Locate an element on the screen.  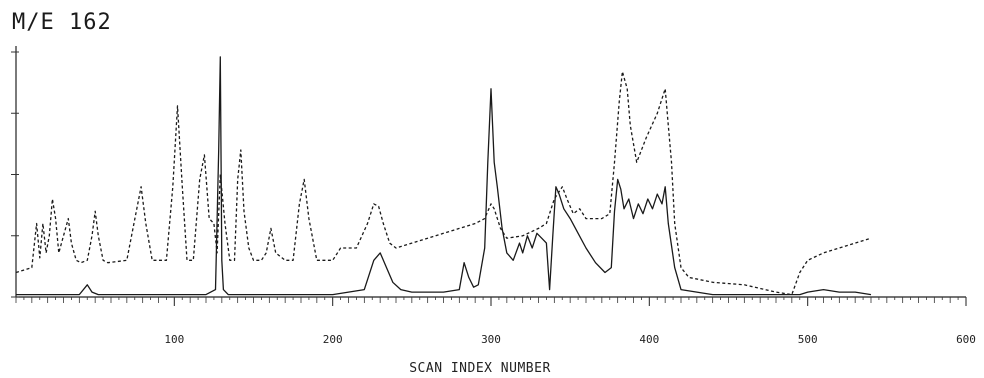
chart-title: M/E 162 is located at coordinates (62, 22).